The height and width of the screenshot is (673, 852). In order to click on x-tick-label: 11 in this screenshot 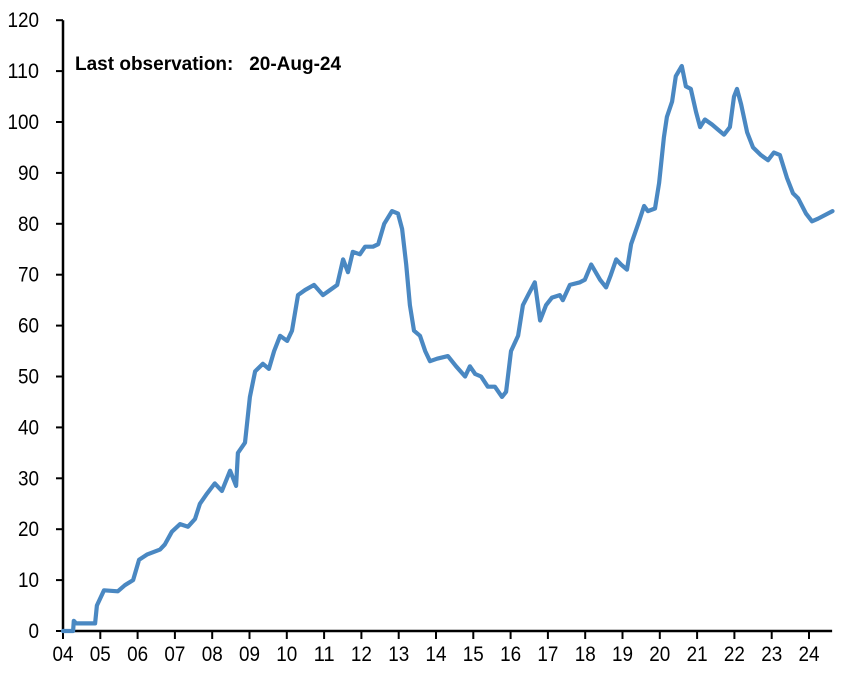, I will do `click(324, 654)`.